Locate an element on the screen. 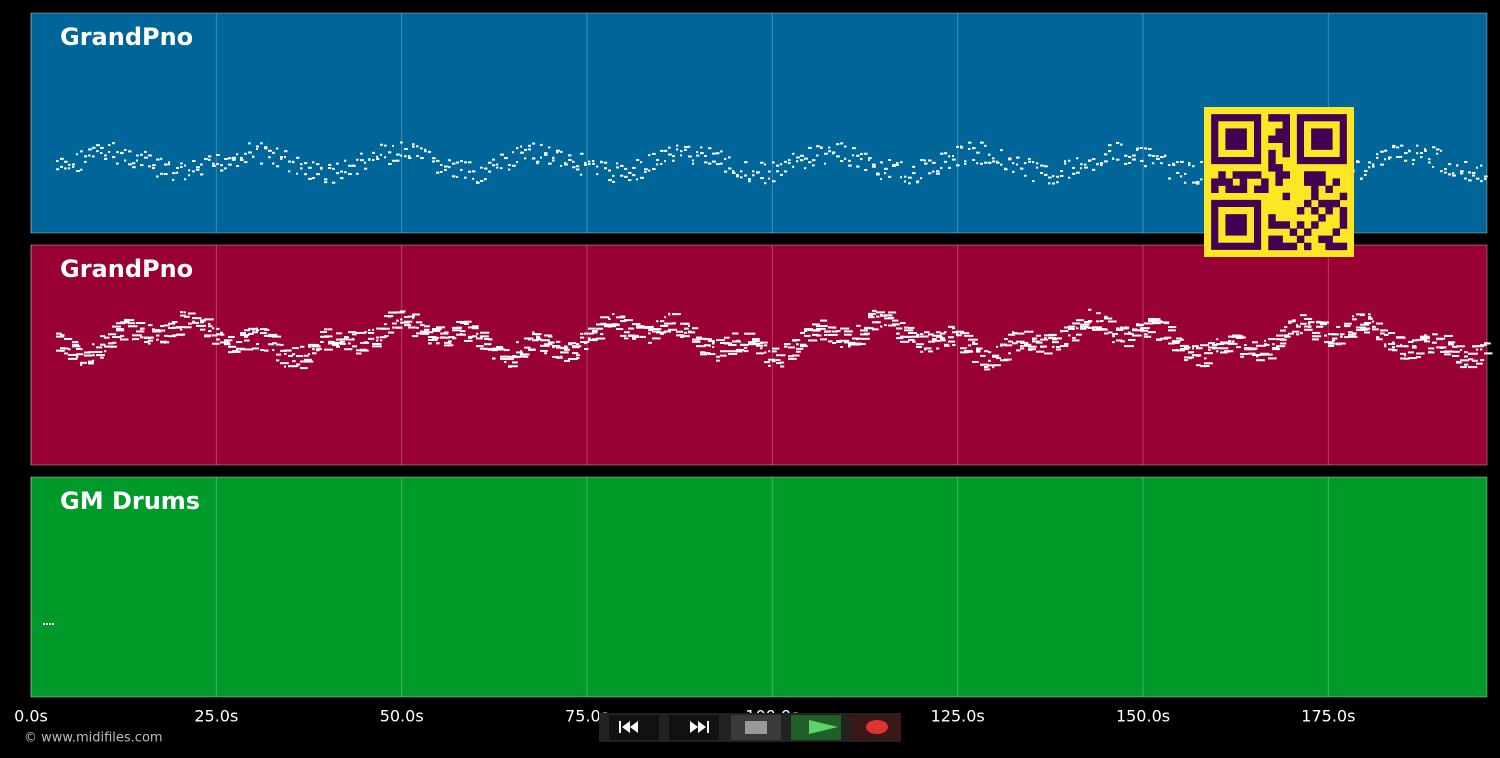 The width and height of the screenshot is (1500, 758). forward-button is located at coordinates (694, 727).